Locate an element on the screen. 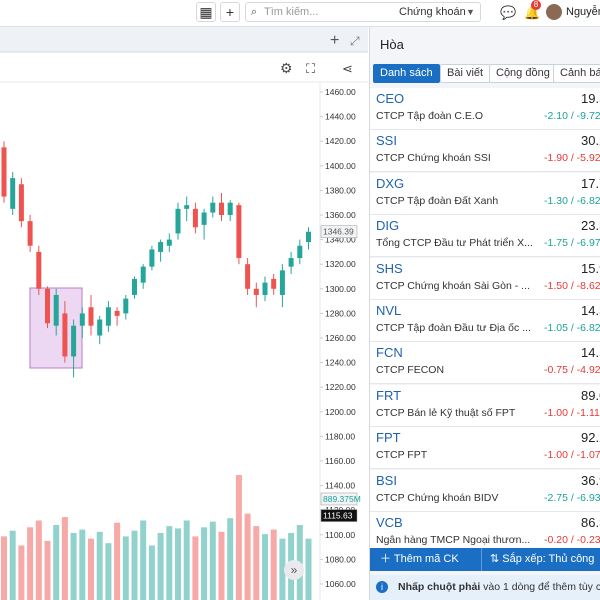 Image resolution: width=600 pixels, height=600 pixels. y-tick-label: 1100.00 is located at coordinates (340, 535).